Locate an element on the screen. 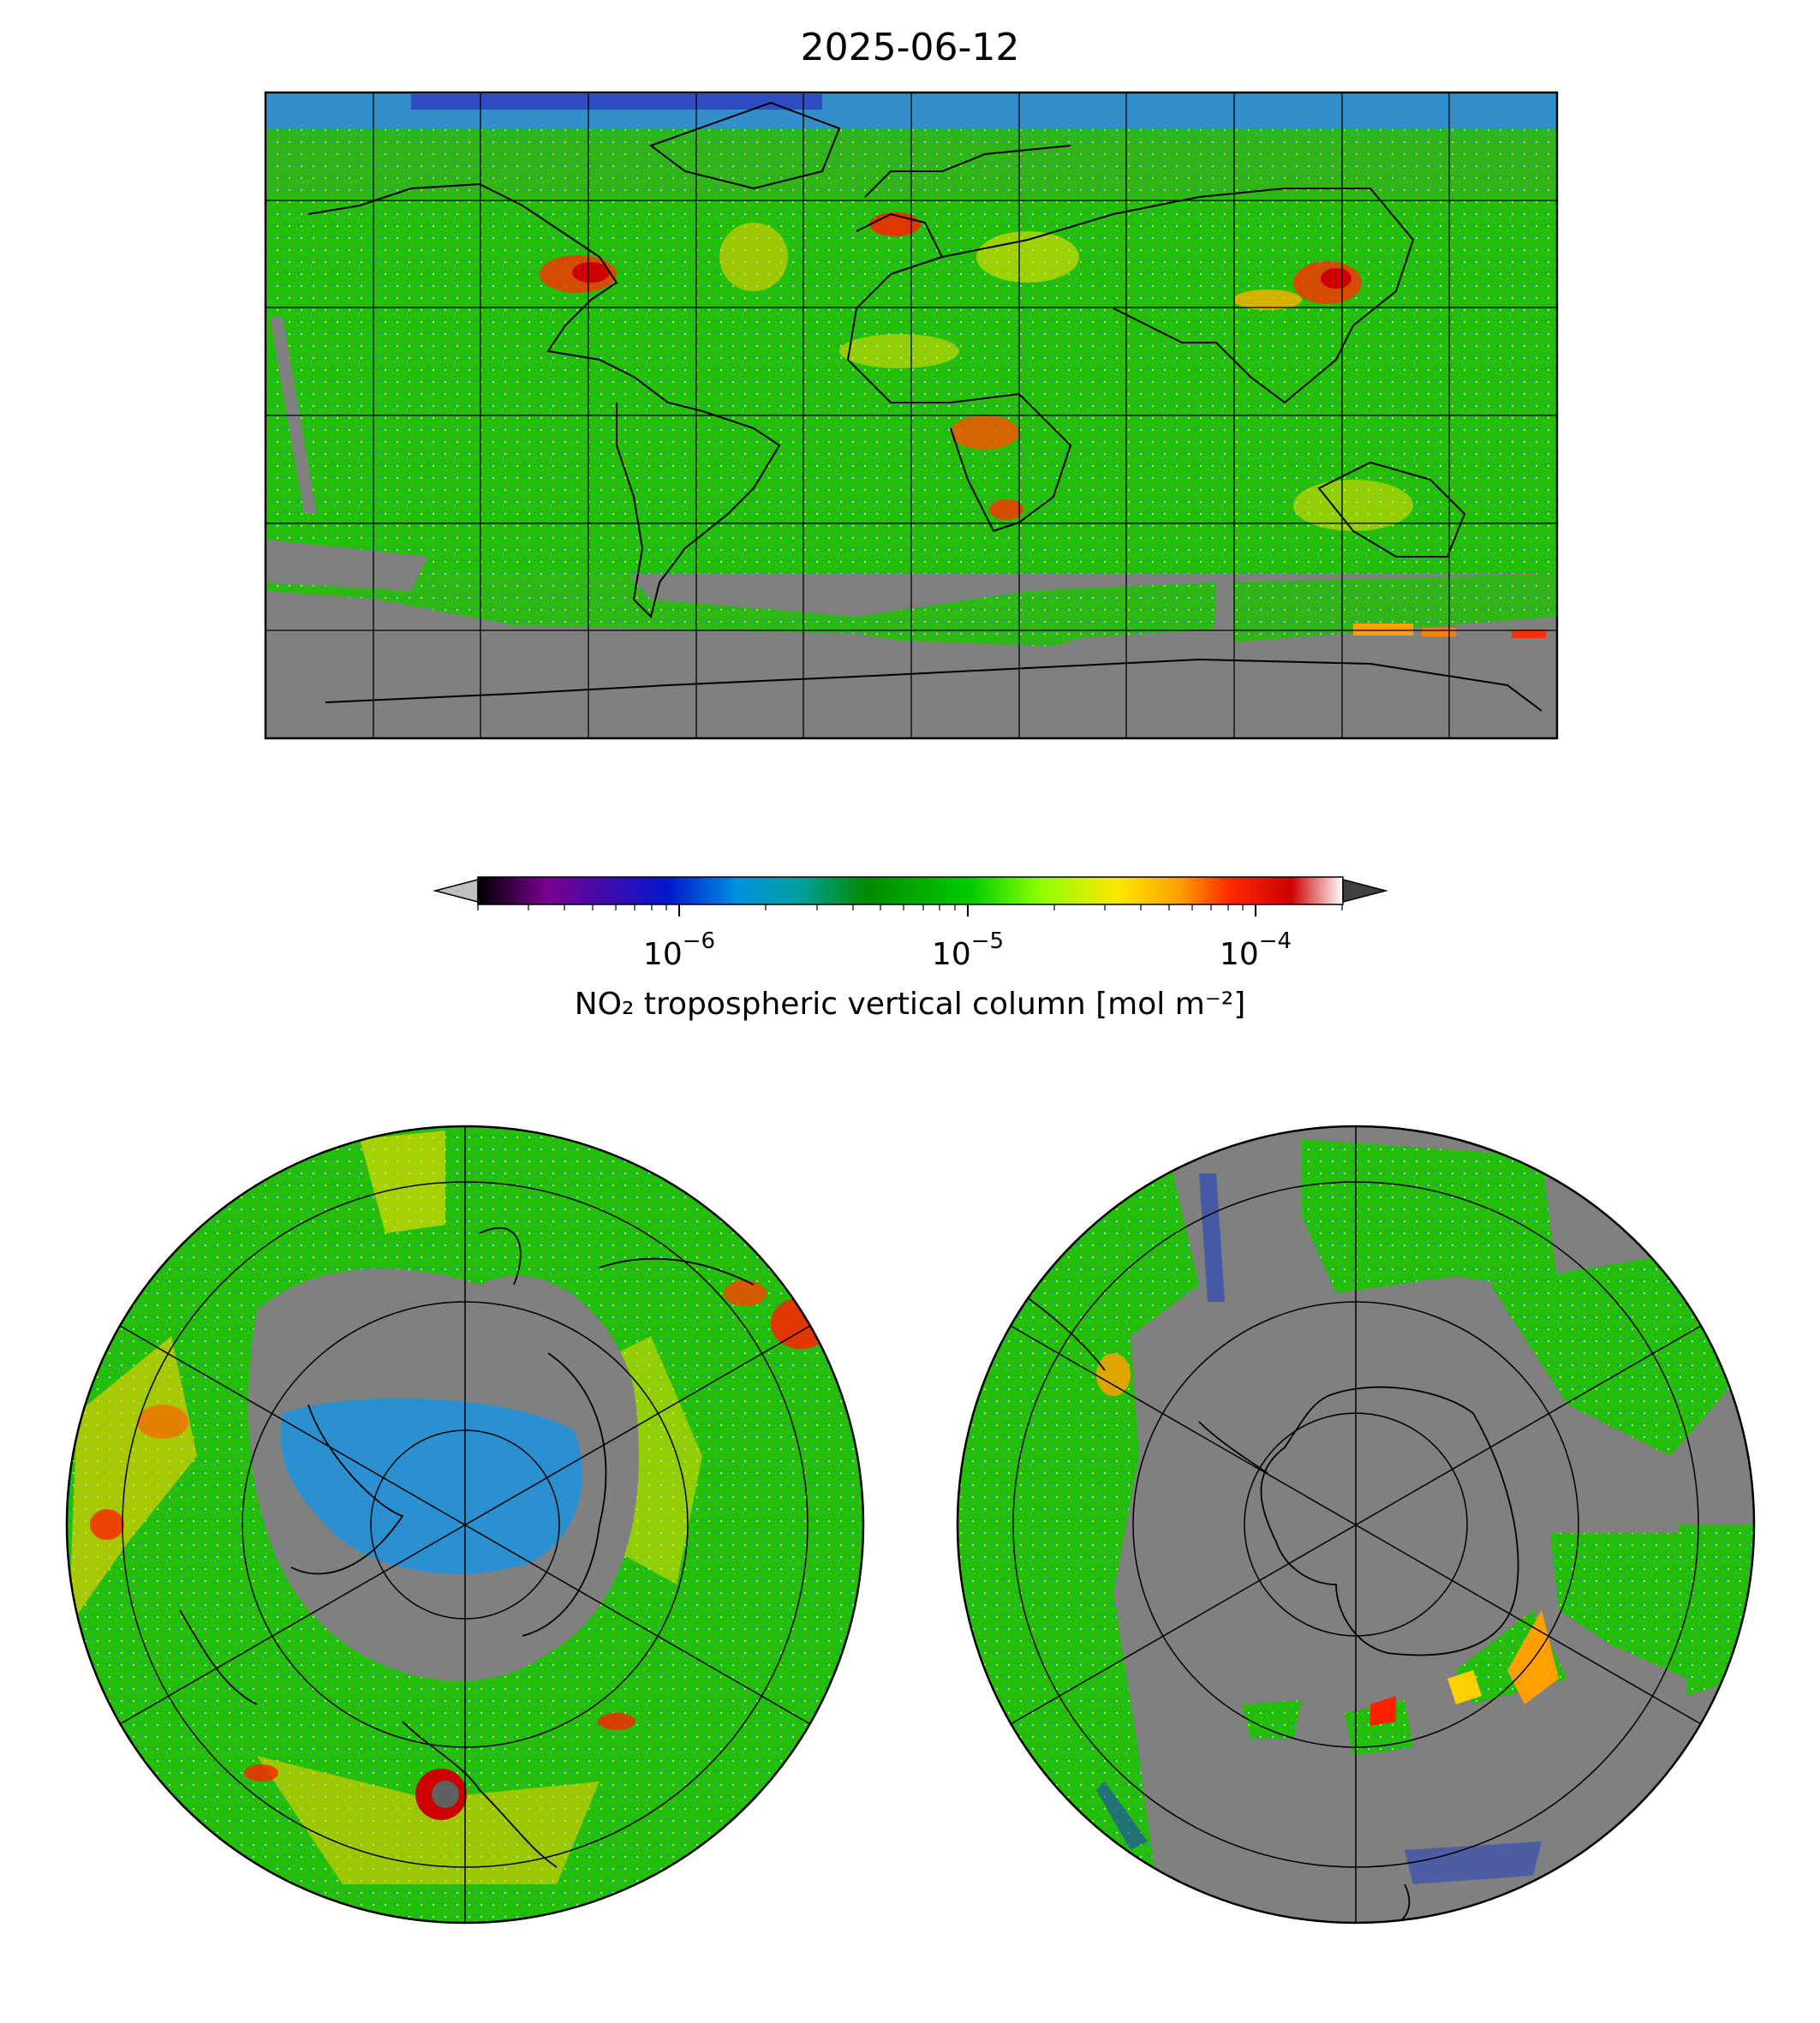 The width and height of the screenshot is (1820, 2023). colorbar-over-extension is located at coordinates (1365, 891).